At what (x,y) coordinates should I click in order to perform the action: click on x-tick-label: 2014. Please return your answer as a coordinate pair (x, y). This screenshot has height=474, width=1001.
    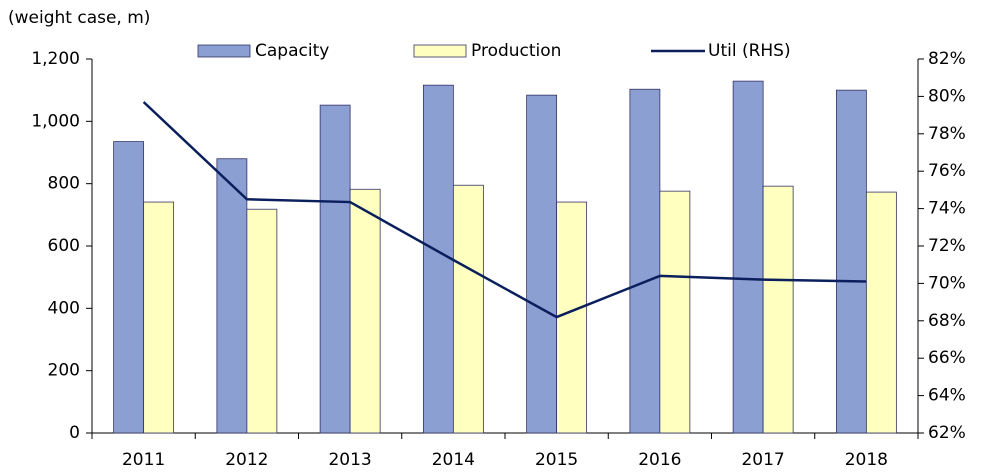
    Looking at the image, I should click on (453, 460).